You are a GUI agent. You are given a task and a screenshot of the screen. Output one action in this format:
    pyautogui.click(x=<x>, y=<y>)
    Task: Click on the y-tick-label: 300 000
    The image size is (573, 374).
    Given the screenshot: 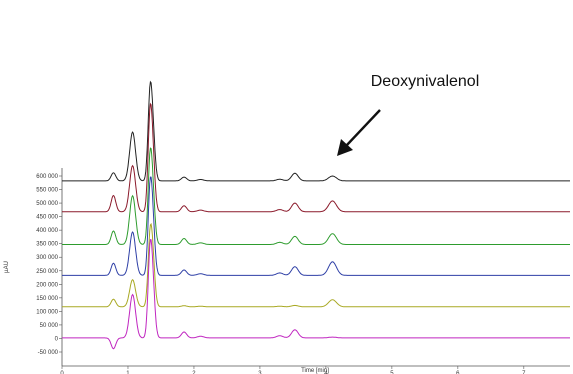 What is the action you would take?
    pyautogui.click(x=47, y=258)
    